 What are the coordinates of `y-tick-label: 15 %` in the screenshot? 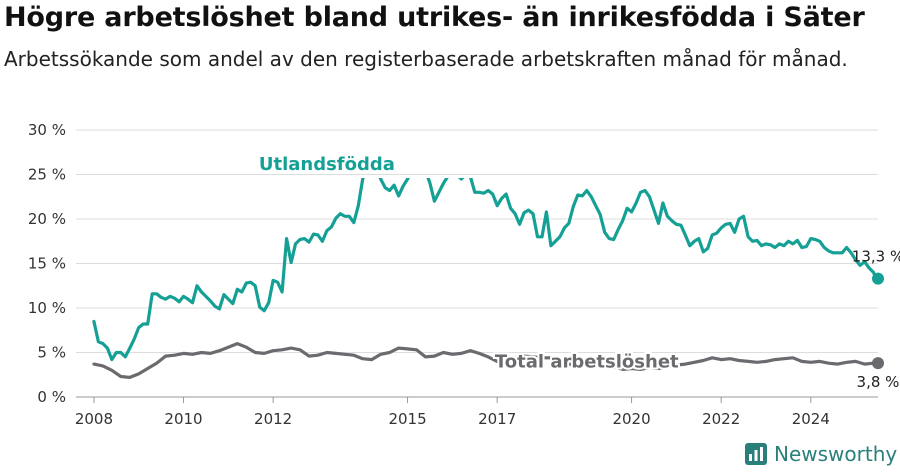 It's located at (47, 264).